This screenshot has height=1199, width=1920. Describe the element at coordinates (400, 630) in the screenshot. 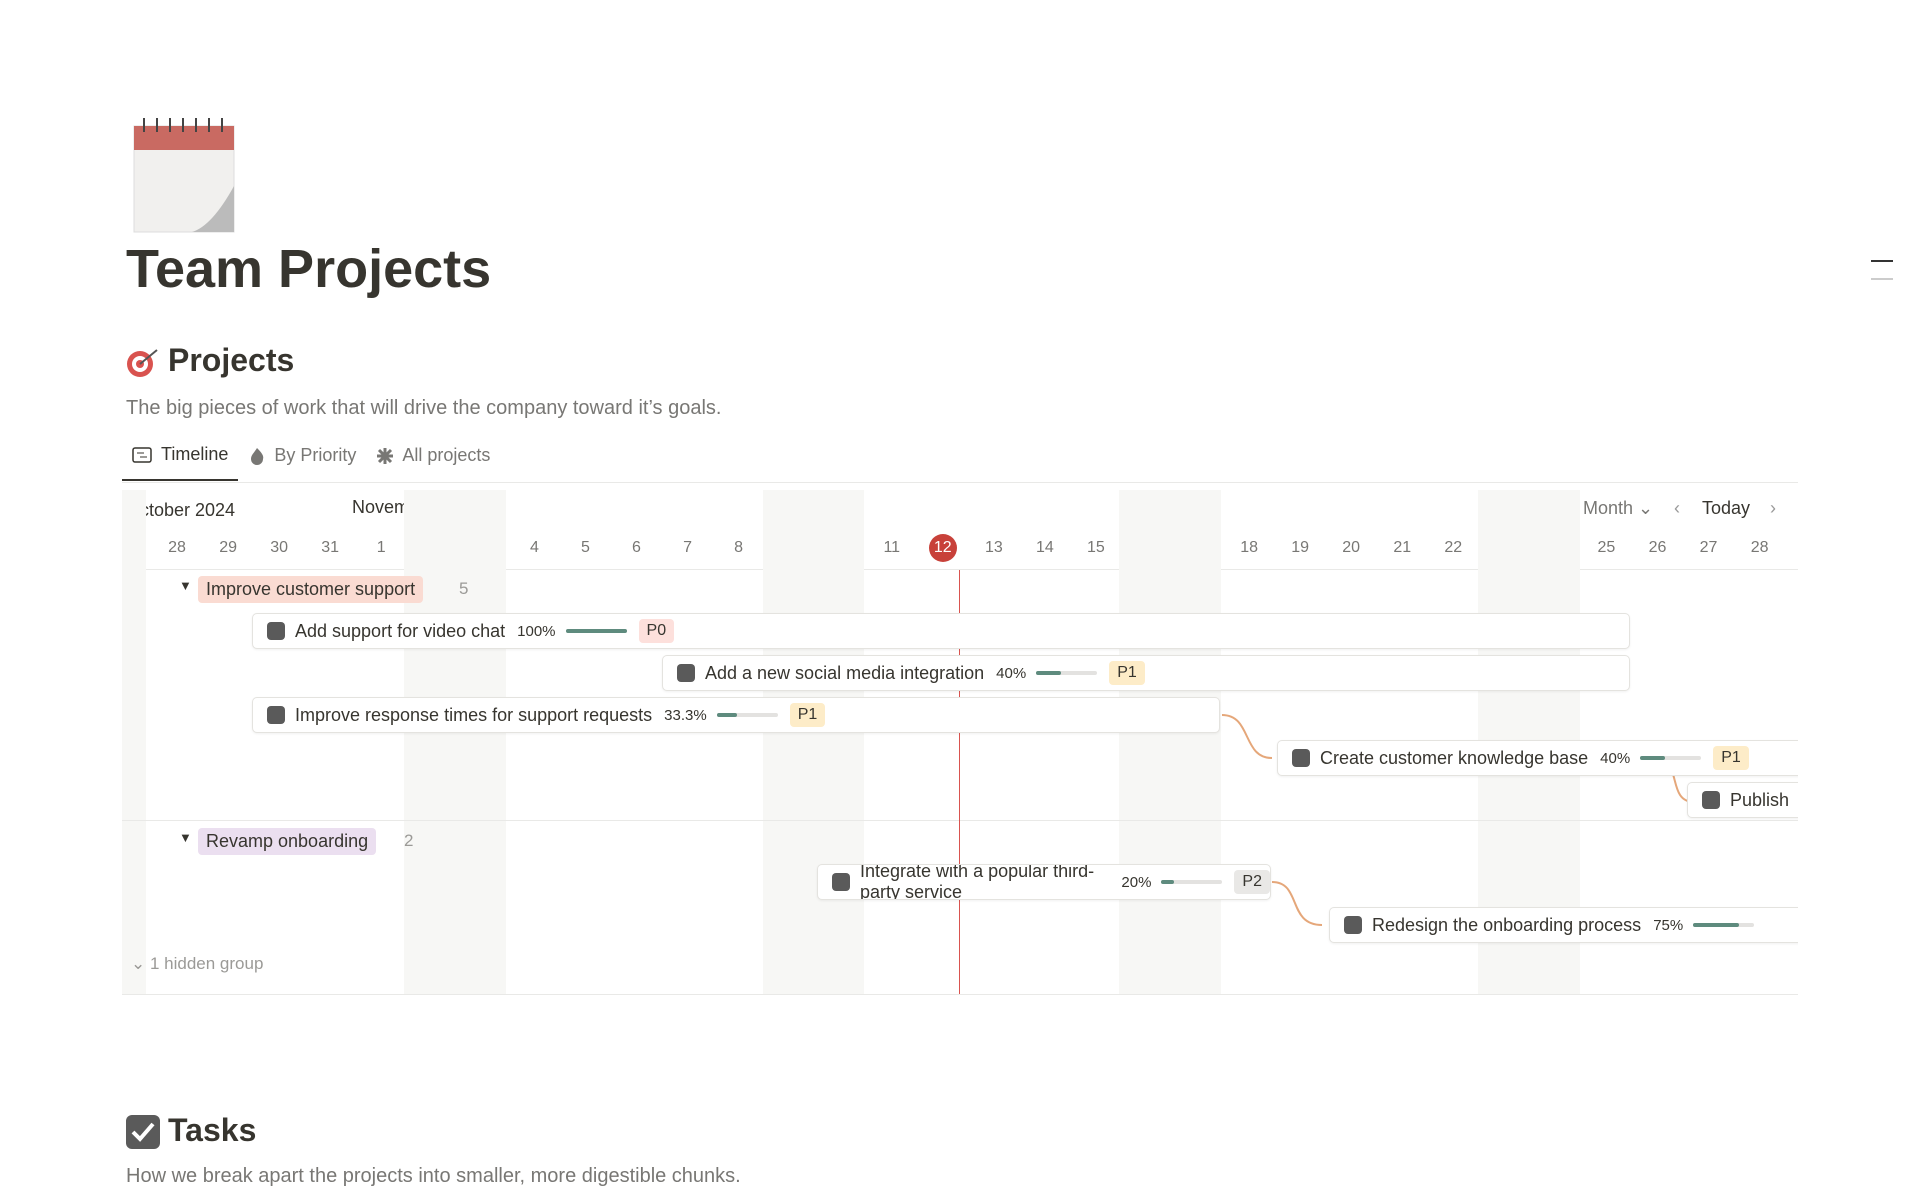

I see `project-name: Add support for video chat` at that location.